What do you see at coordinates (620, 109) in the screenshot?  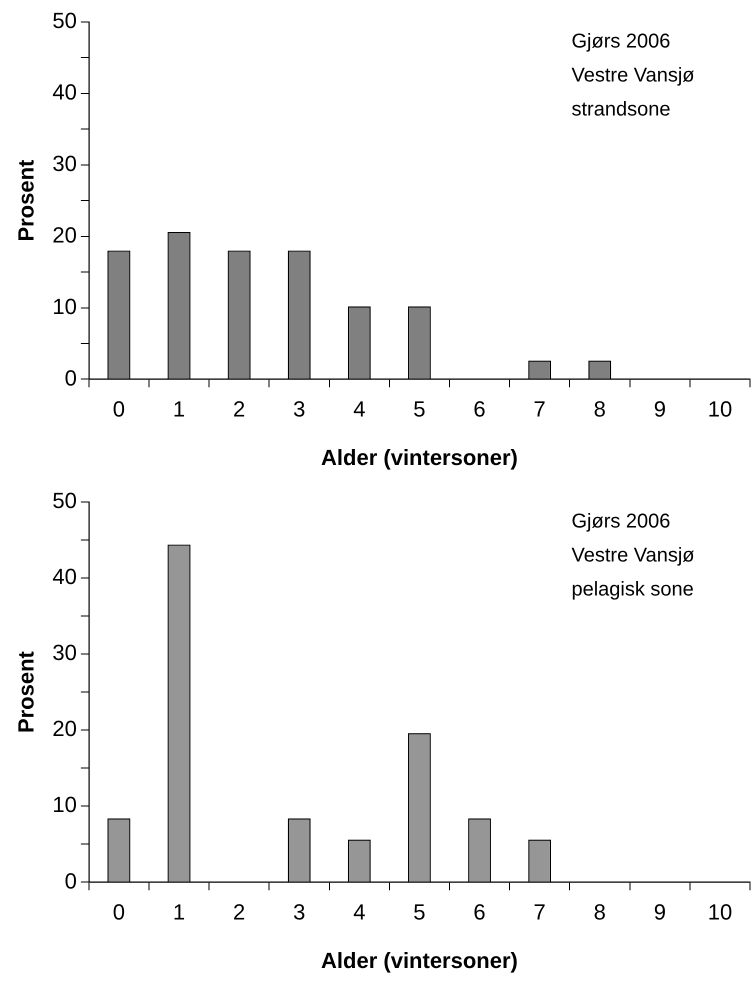 I see `annotation: strandsone` at bounding box center [620, 109].